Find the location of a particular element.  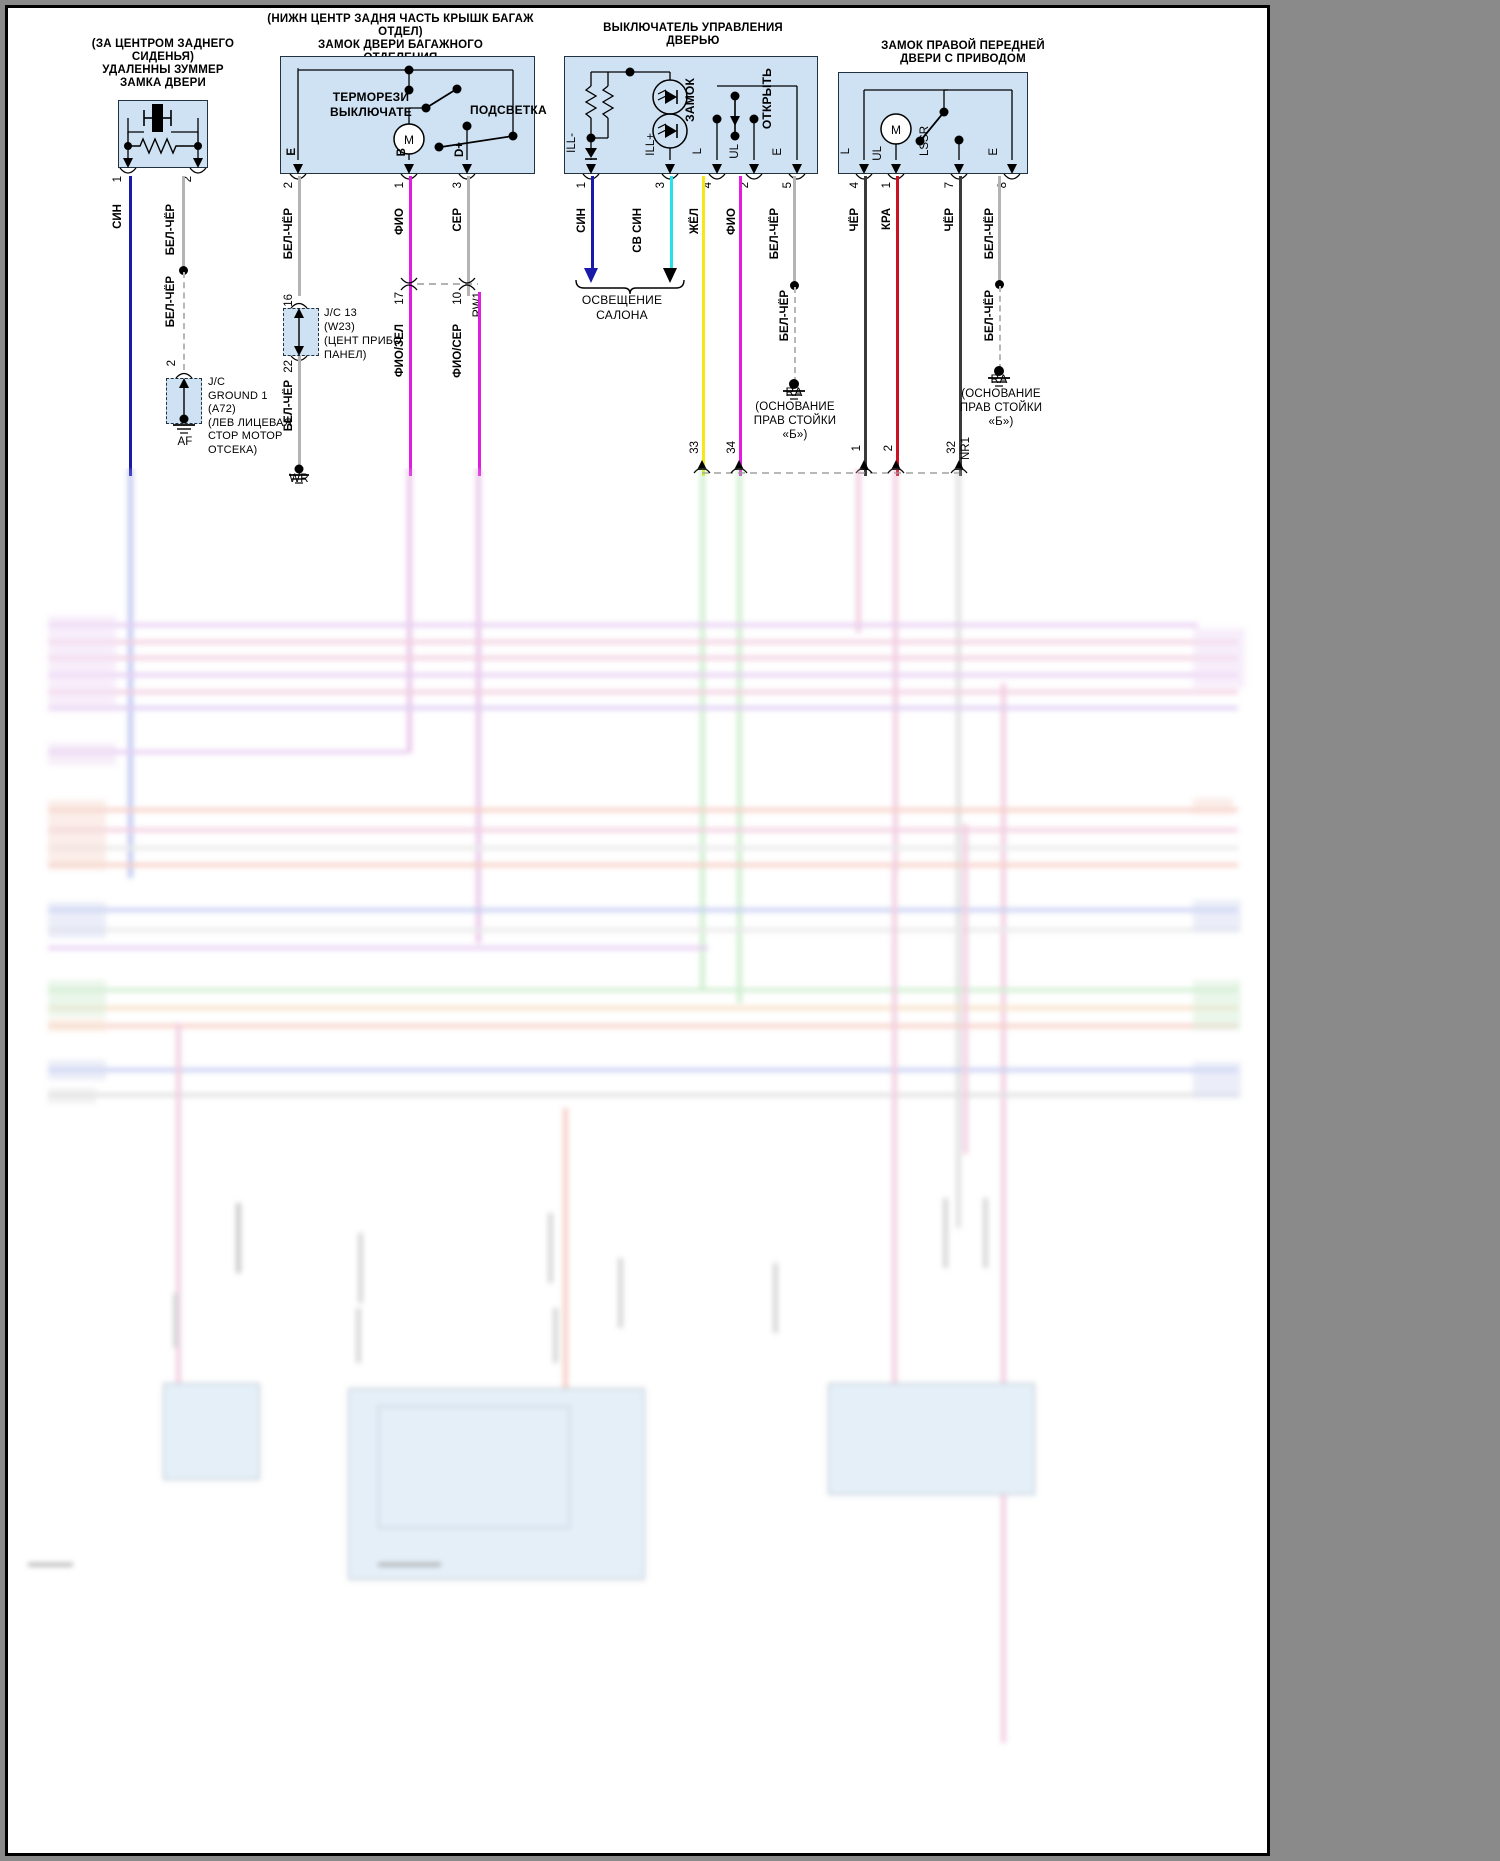

mid-vertical-c is located at coordinates (894, 1143).